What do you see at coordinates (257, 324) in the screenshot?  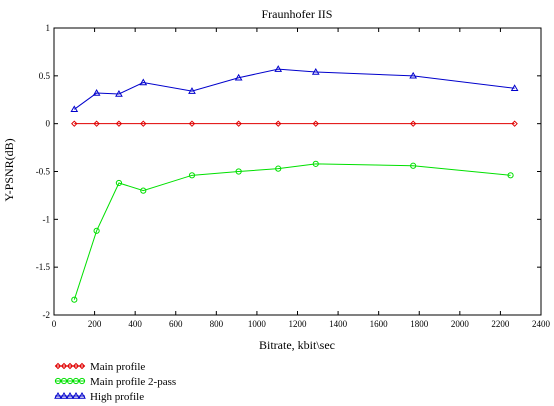 I see `x-tick-label: 1000` at bounding box center [257, 324].